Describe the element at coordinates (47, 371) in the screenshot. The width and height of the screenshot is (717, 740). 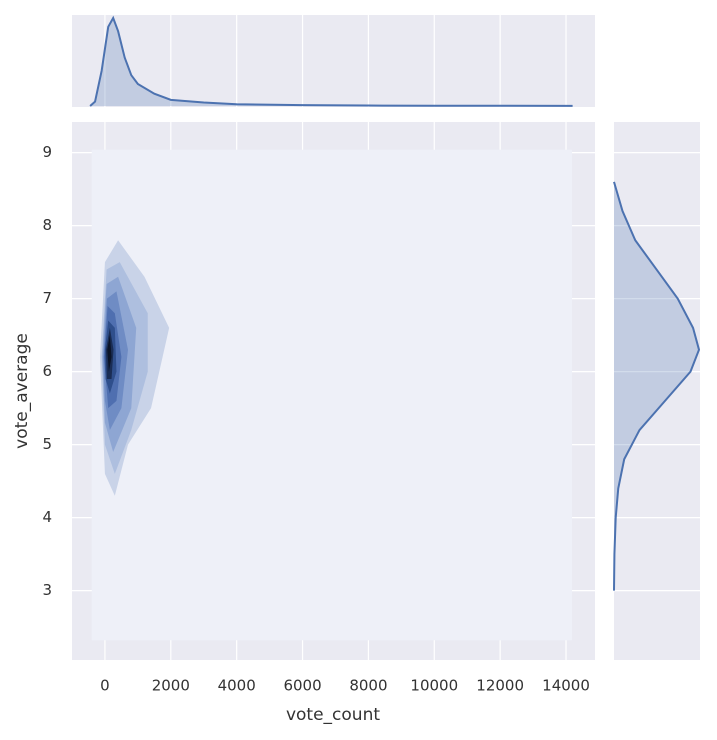
I see `y-tick-label: 6` at that location.